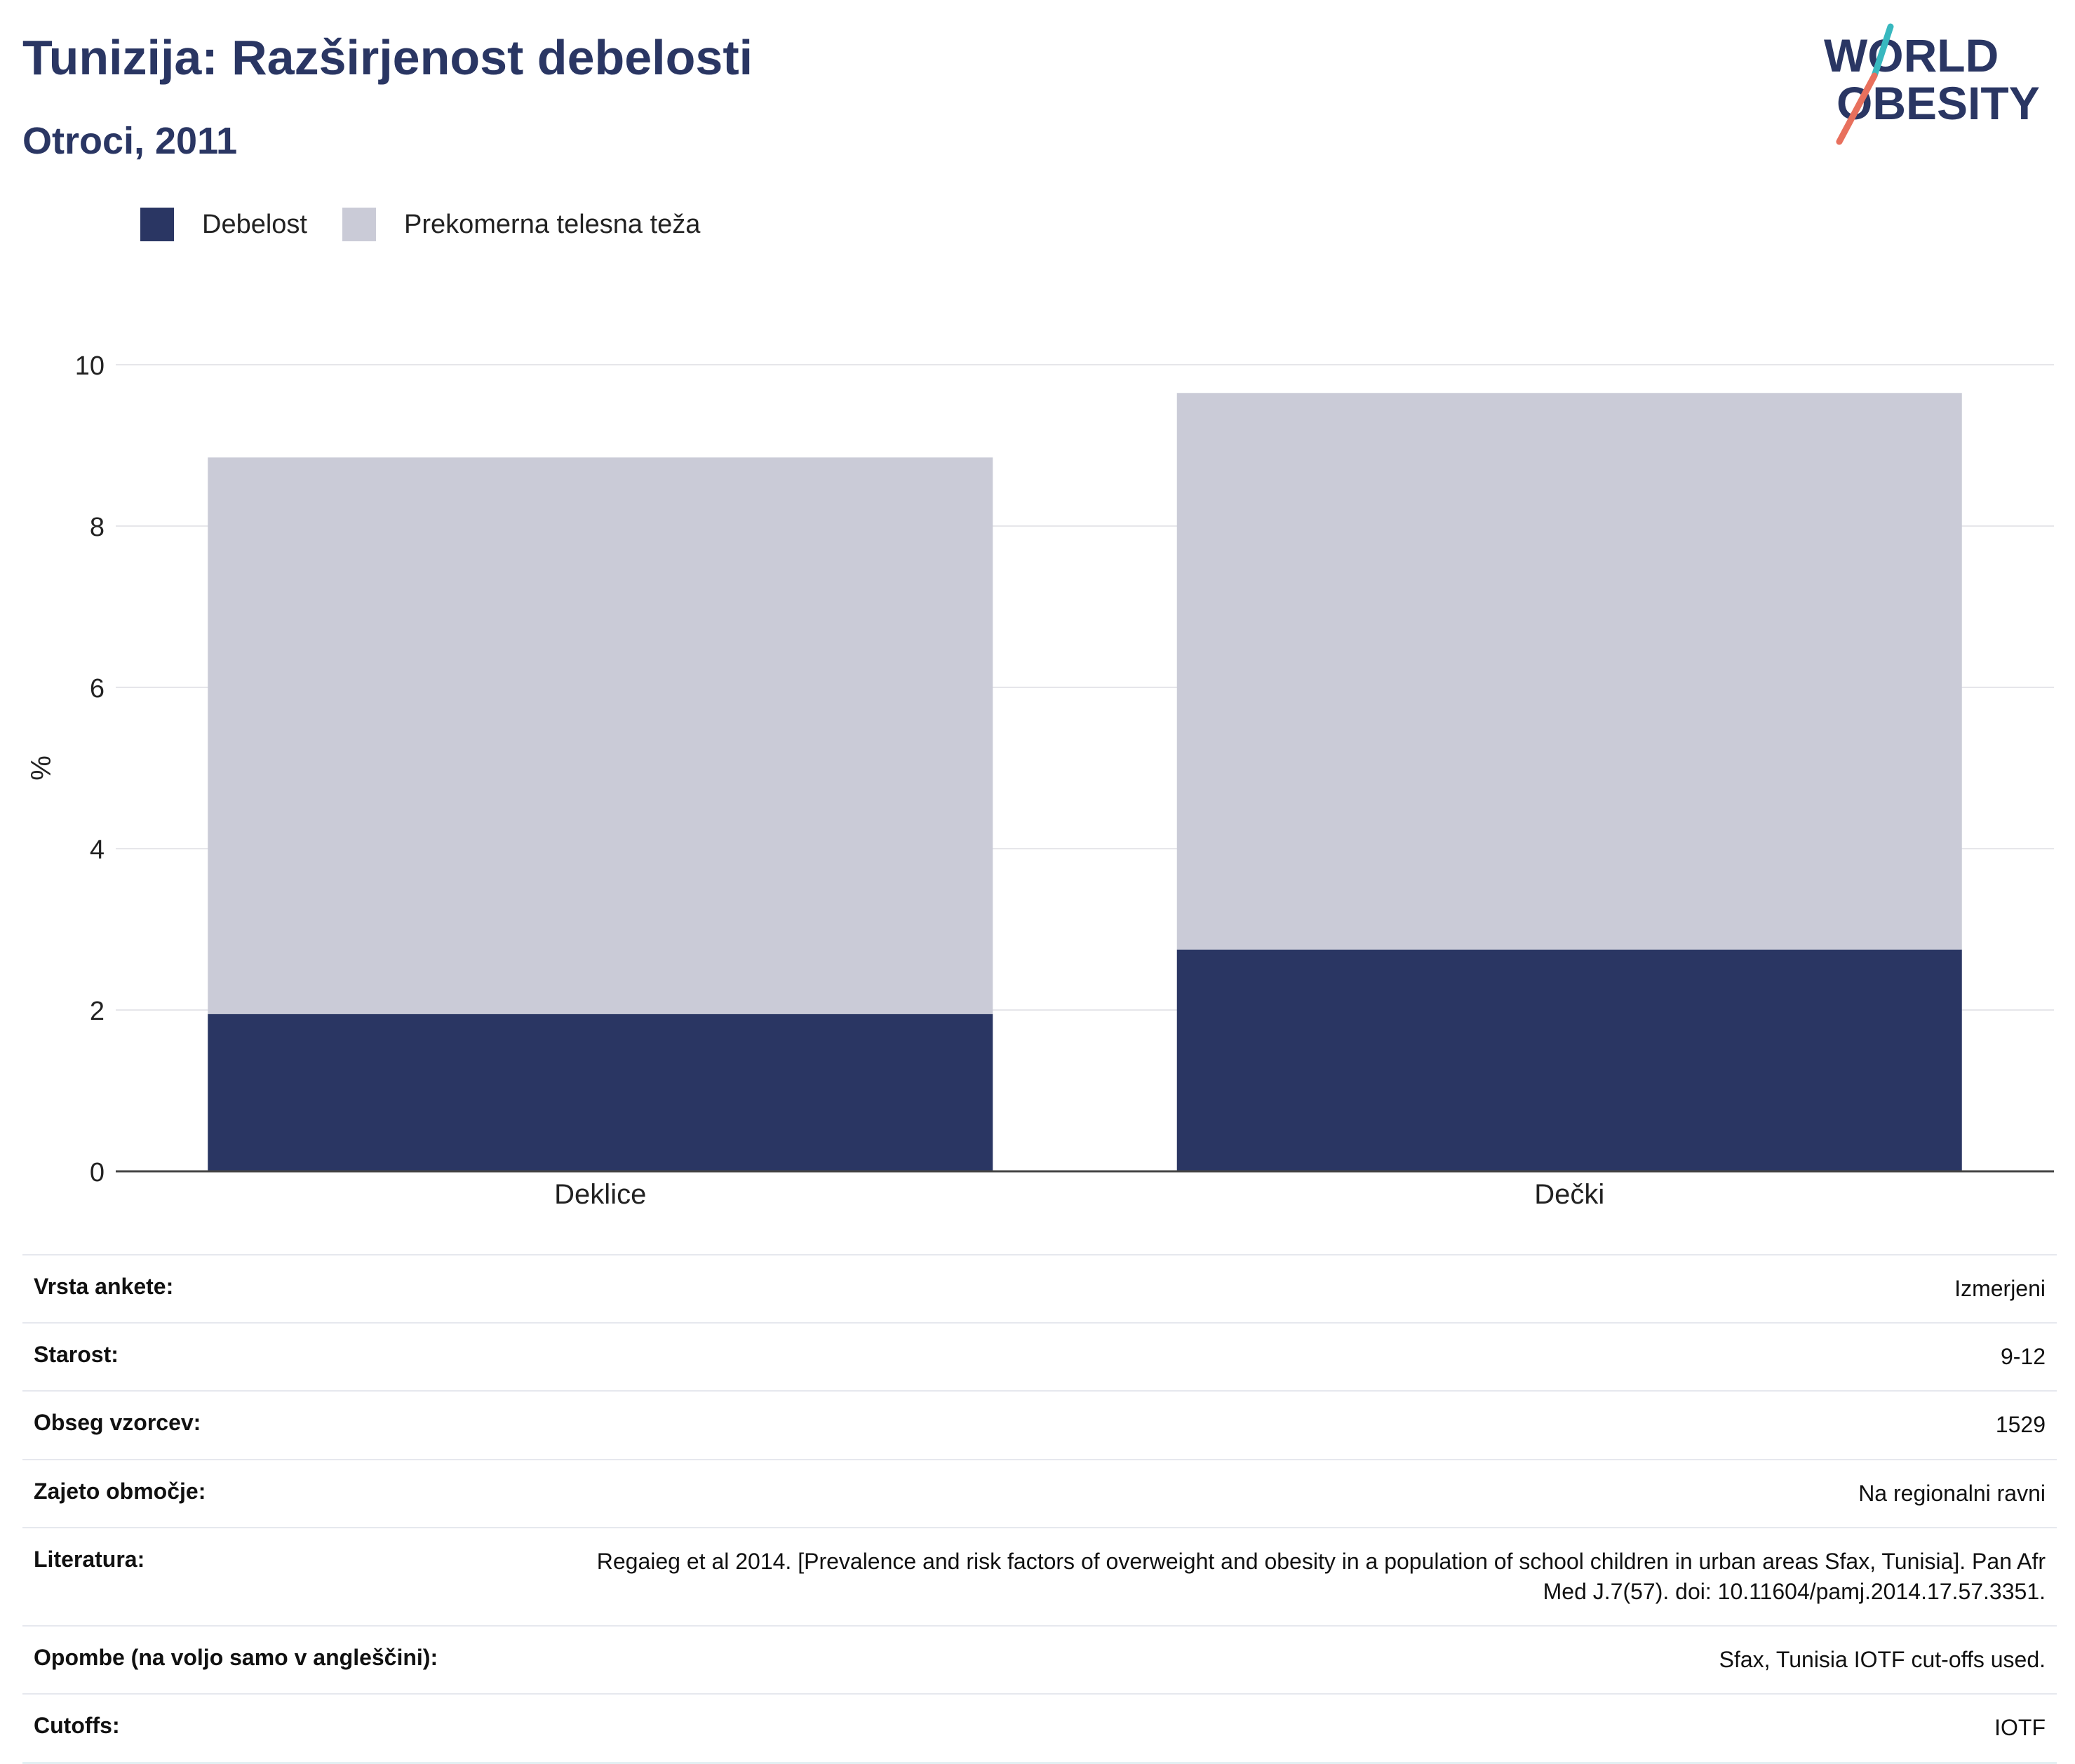 Image resolution: width=2075 pixels, height=1764 pixels. What do you see at coordinates (1932, 84) in the screenshot?
I see `world-obesity-logo: WORLD OBESITY` at bounding box center [1932, 84].